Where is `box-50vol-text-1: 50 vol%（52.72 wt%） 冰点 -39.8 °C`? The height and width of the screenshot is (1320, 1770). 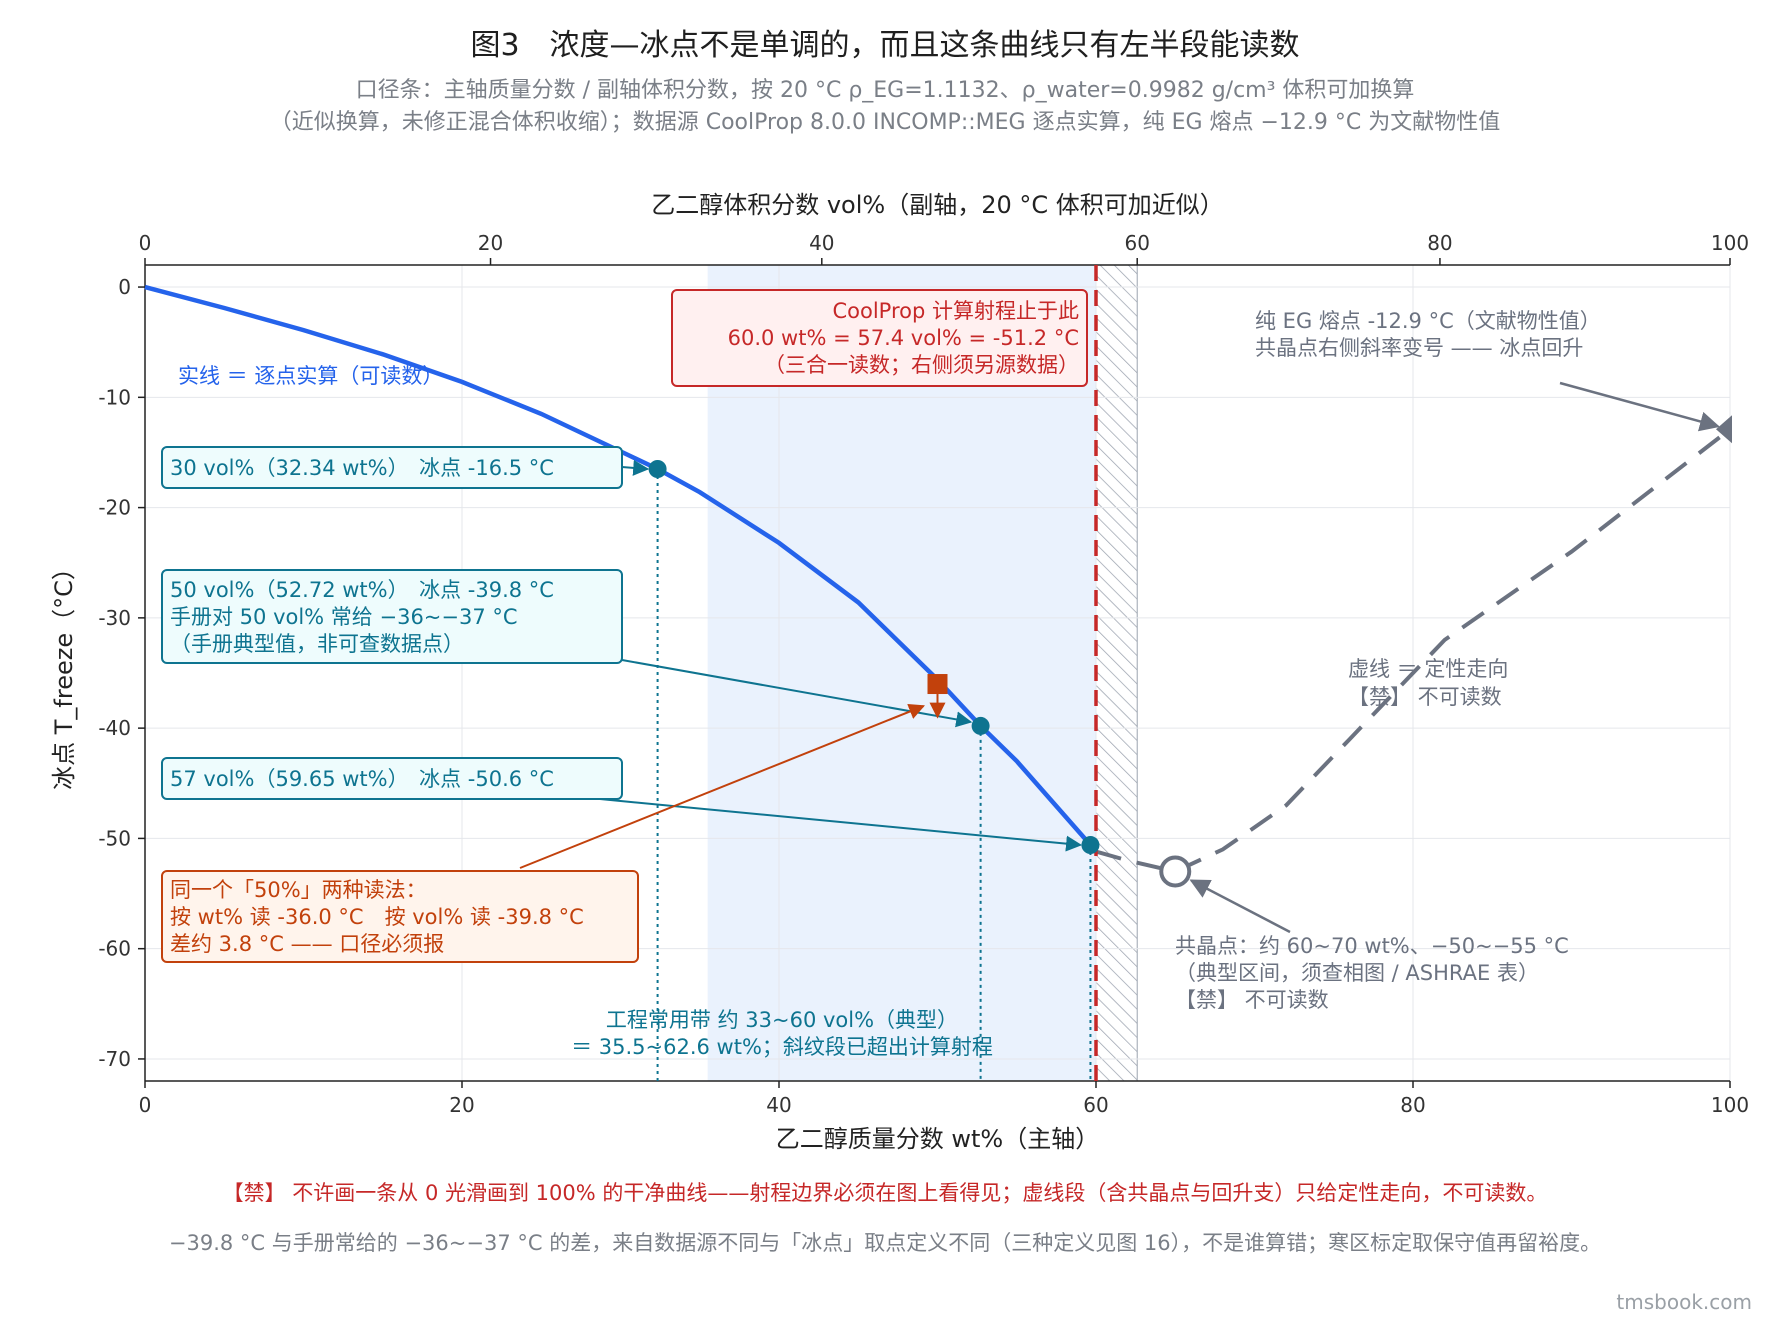
box-50vol-text-1: 50 vol%（52.72 wt%） 冰点 -39.8 °C is located at coordinates (362, 590).